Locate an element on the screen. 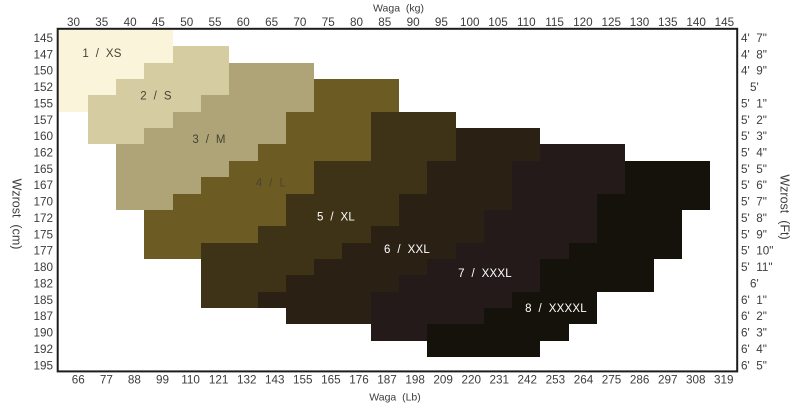  svg-text: 176 is located at coordinates (359, 380).